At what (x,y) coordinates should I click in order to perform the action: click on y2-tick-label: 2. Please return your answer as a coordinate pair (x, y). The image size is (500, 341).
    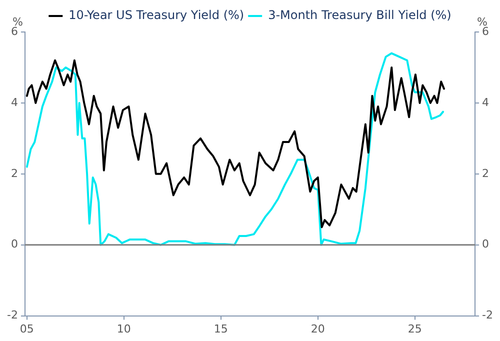
    Looking at the image, I should click on (486, 173).